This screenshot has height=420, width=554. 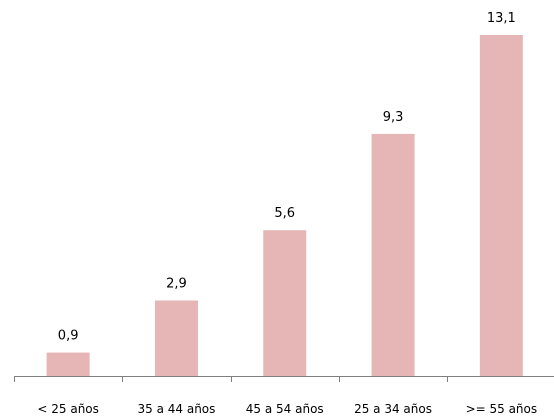 What do you see at coordinates (284, 213) in the screenshot?
I see `data-label: 5,6` at bounding box center [284, 213].